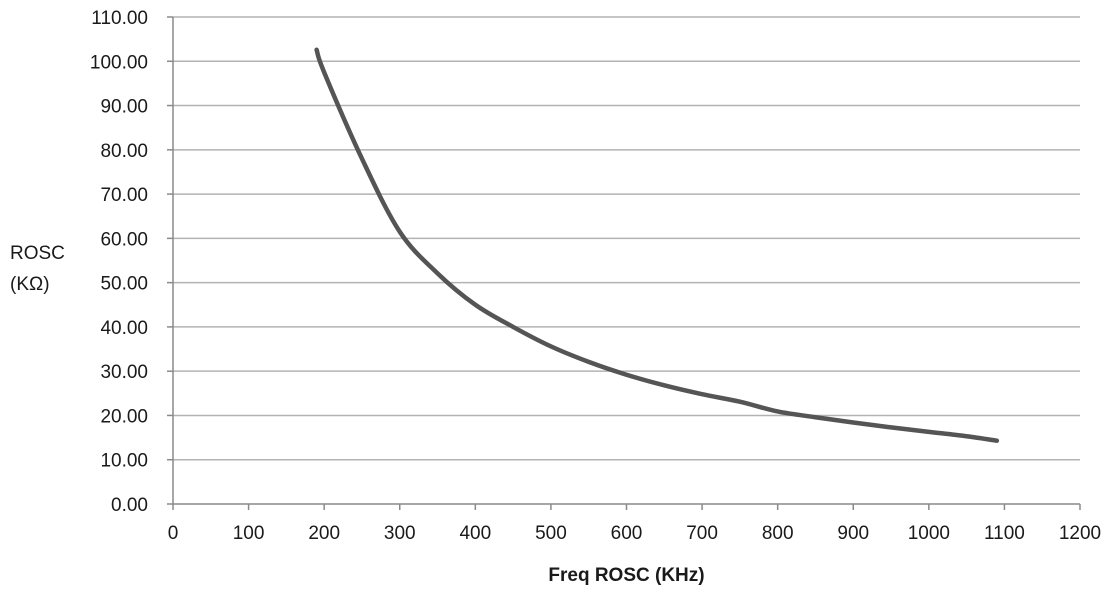 The height and width of the screenshot is (600, 1115). I want to click on y-tick-label: 110.00, so click(119, 18).